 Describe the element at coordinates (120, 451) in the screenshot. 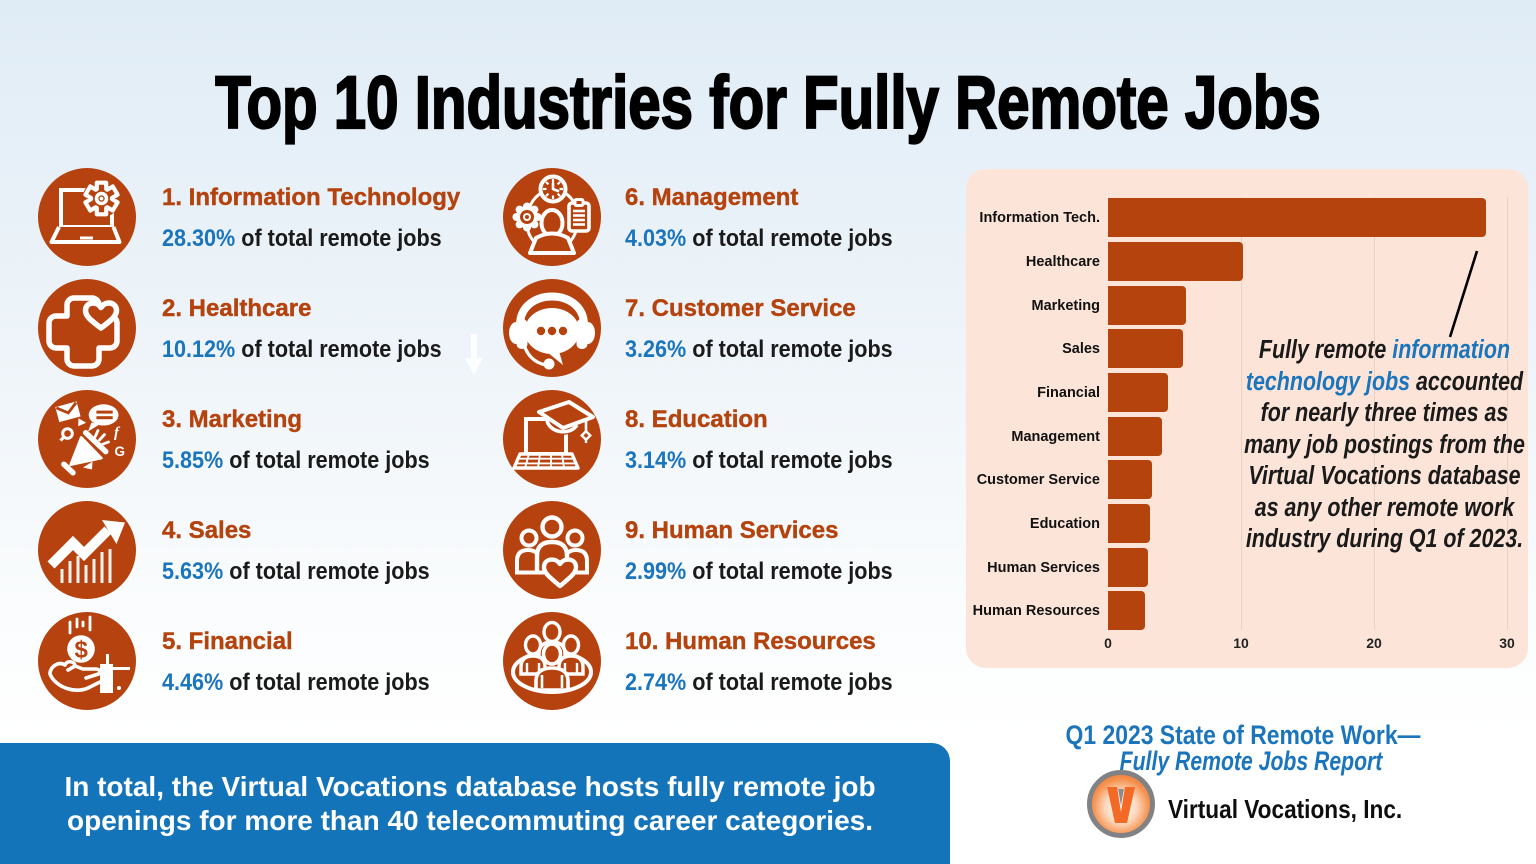

I see `svg-text: G` at that location.